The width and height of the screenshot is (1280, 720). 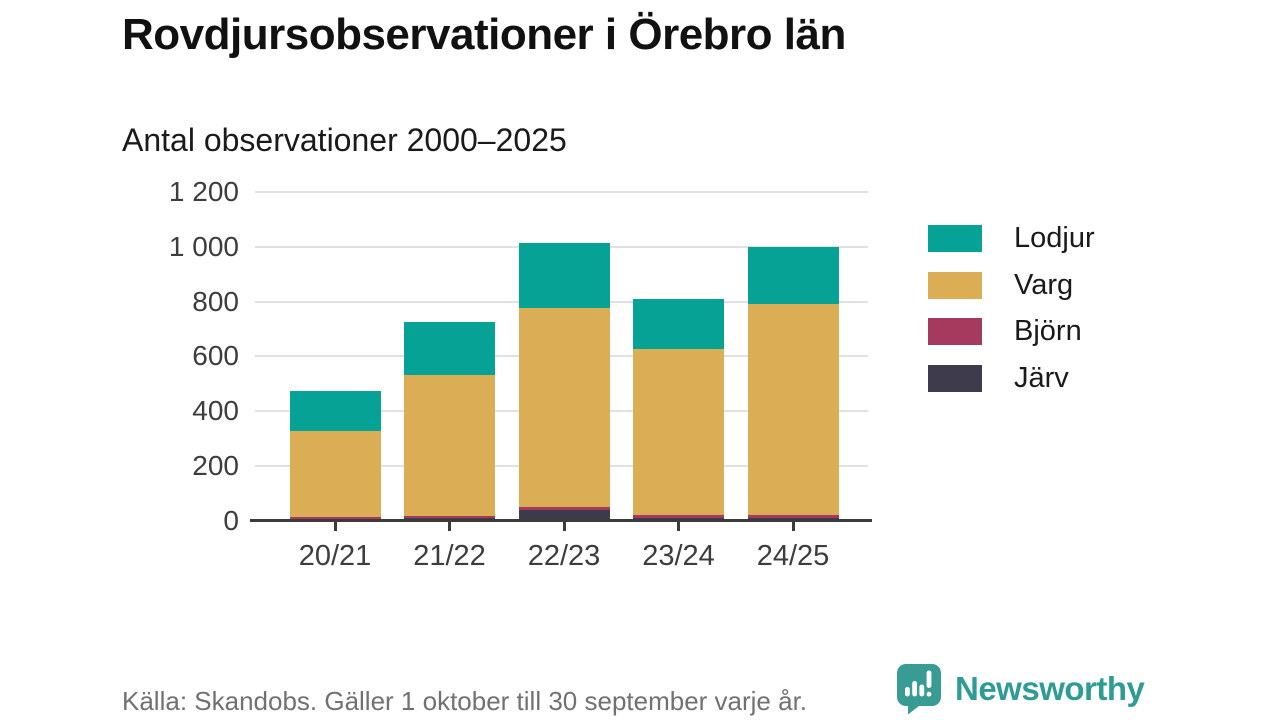 What do you see at coordinates (1041, 377) in the screenshot?
I see `legend-label: Järv` at bounding box center [1041, 377].